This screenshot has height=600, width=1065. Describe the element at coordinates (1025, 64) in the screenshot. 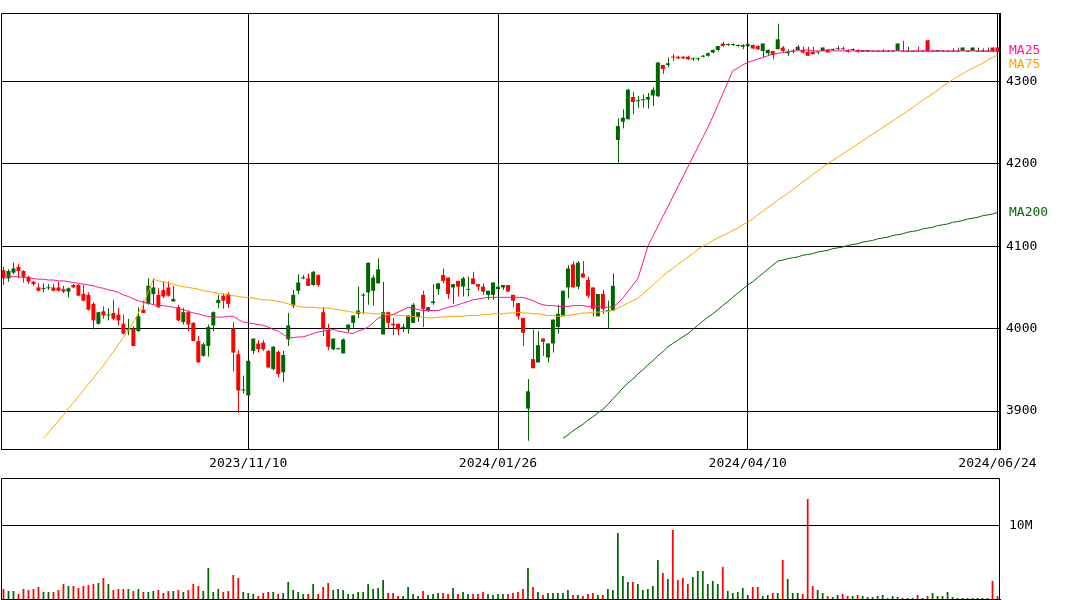

I see `series-label: MA75` at that location.